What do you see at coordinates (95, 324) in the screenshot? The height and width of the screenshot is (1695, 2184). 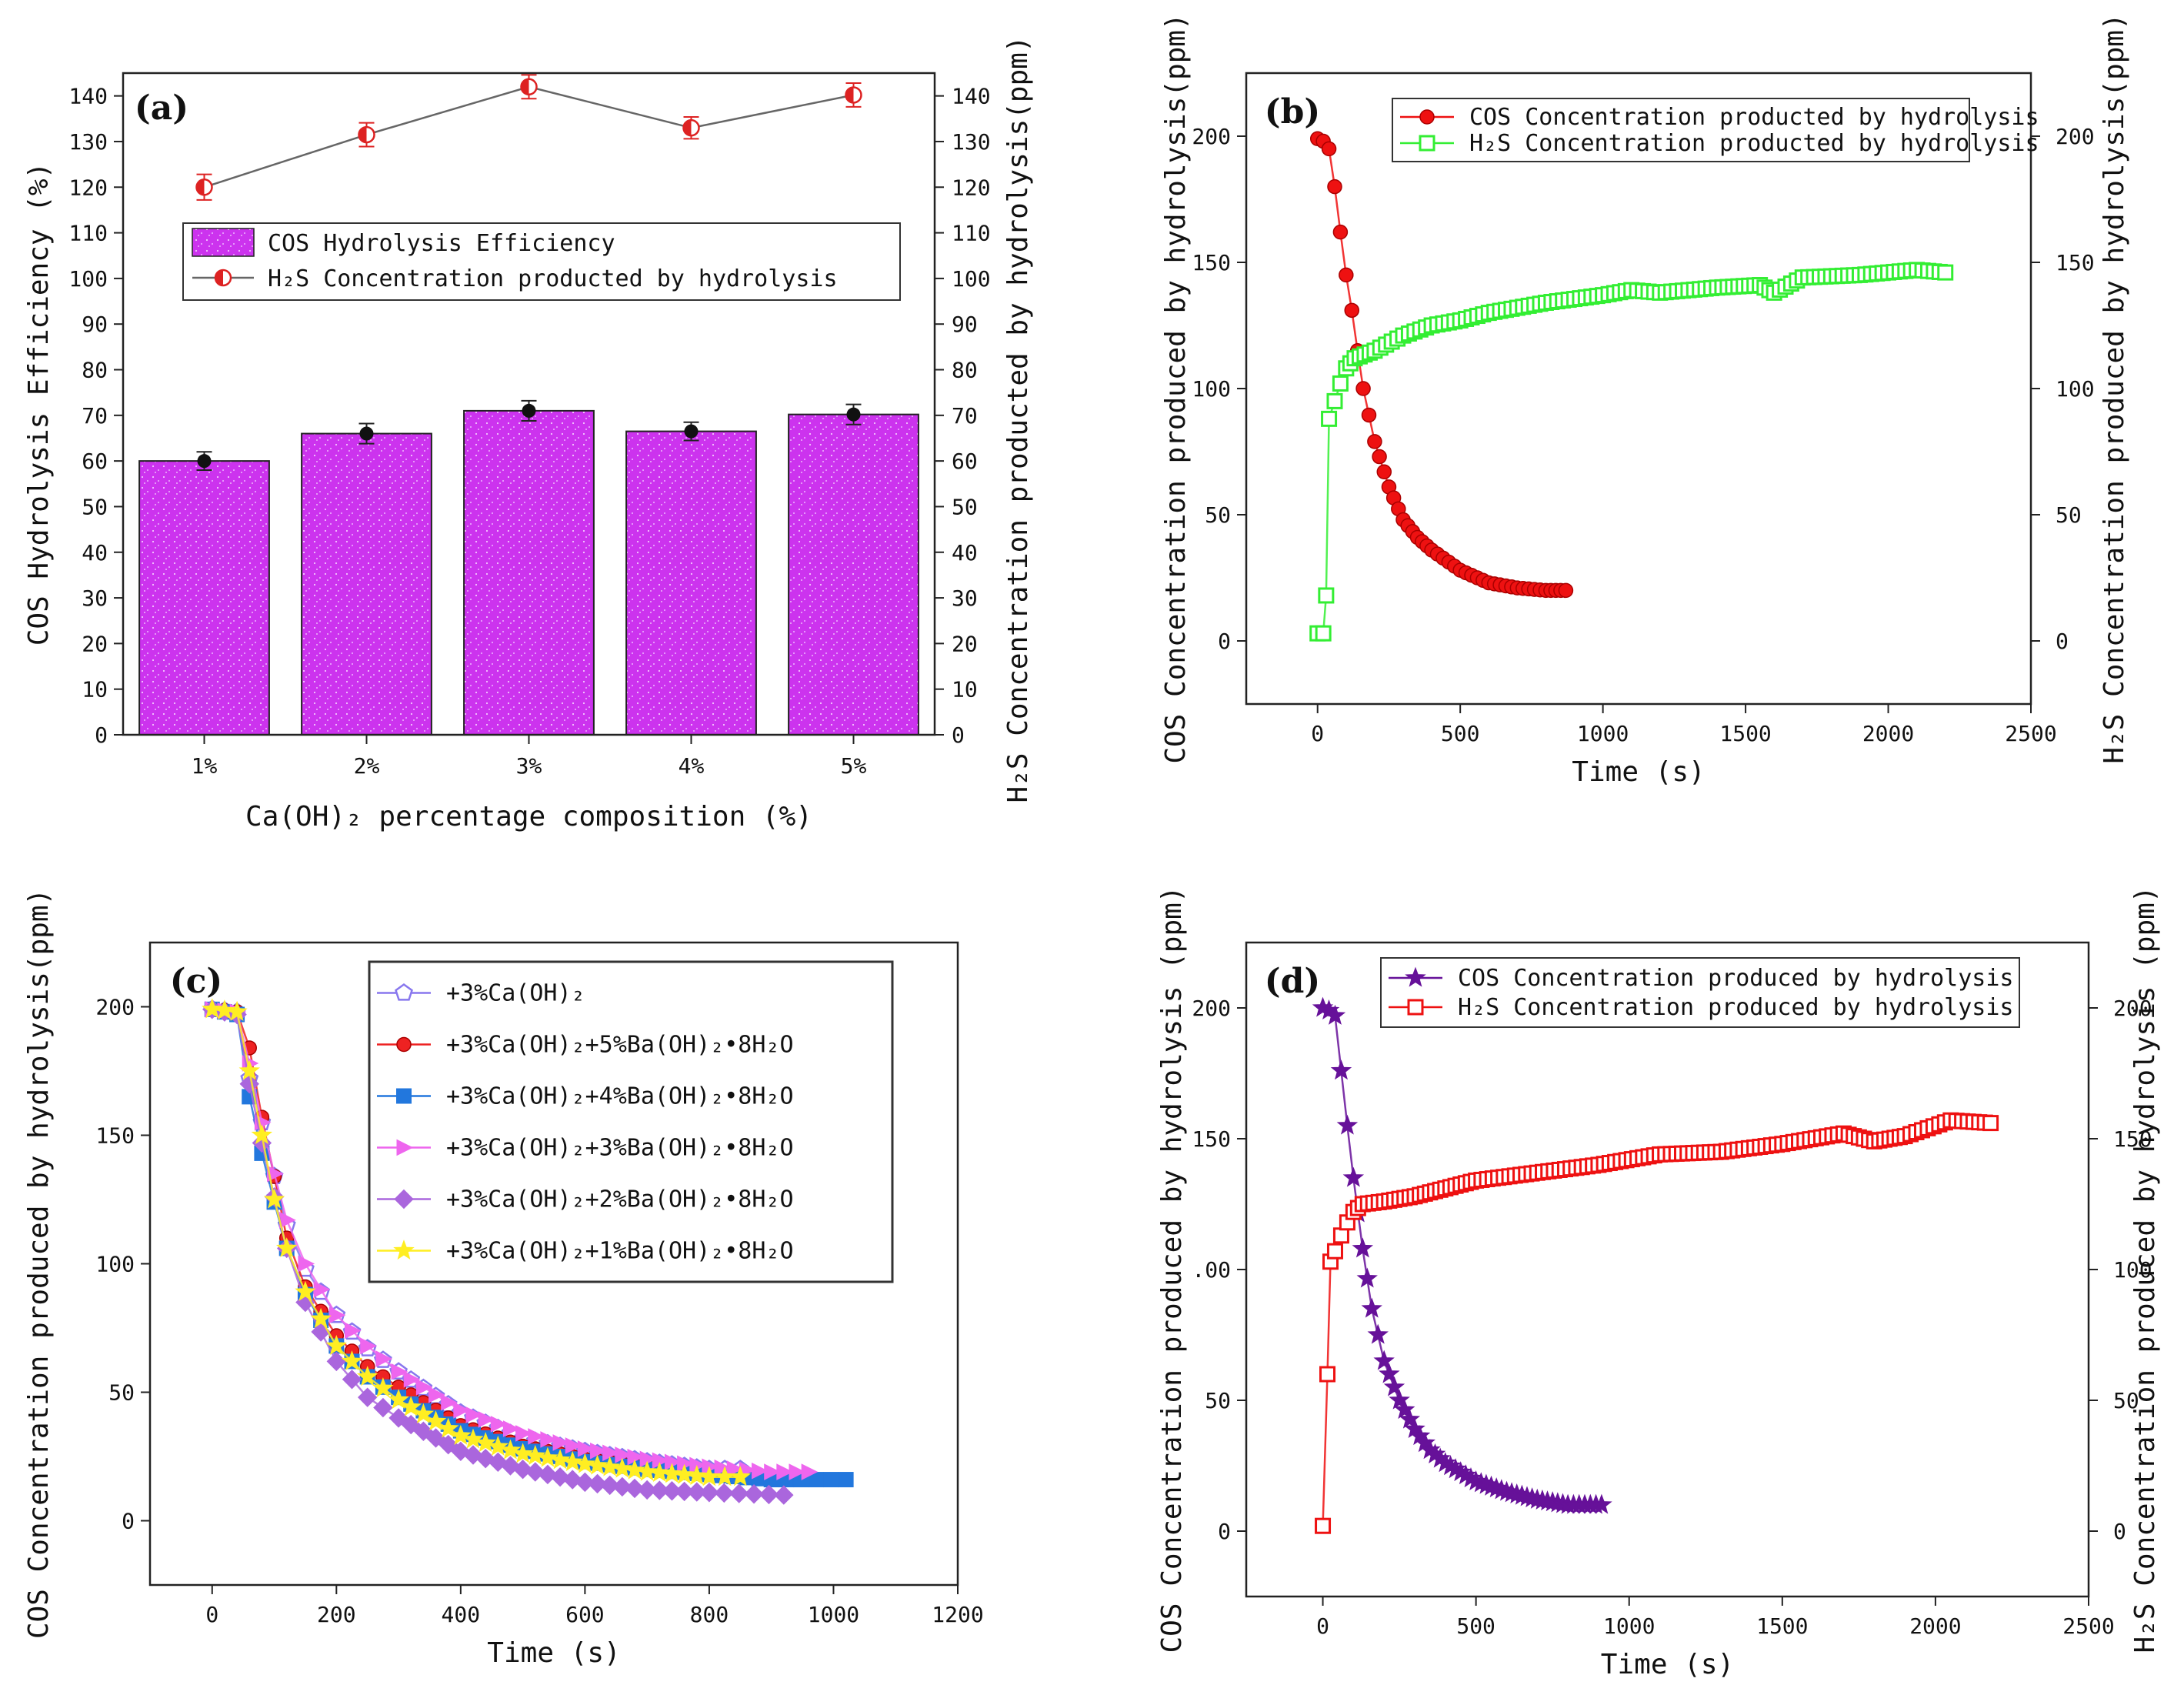 I see `ytick-label: 90` at bounding box center [95, 324].